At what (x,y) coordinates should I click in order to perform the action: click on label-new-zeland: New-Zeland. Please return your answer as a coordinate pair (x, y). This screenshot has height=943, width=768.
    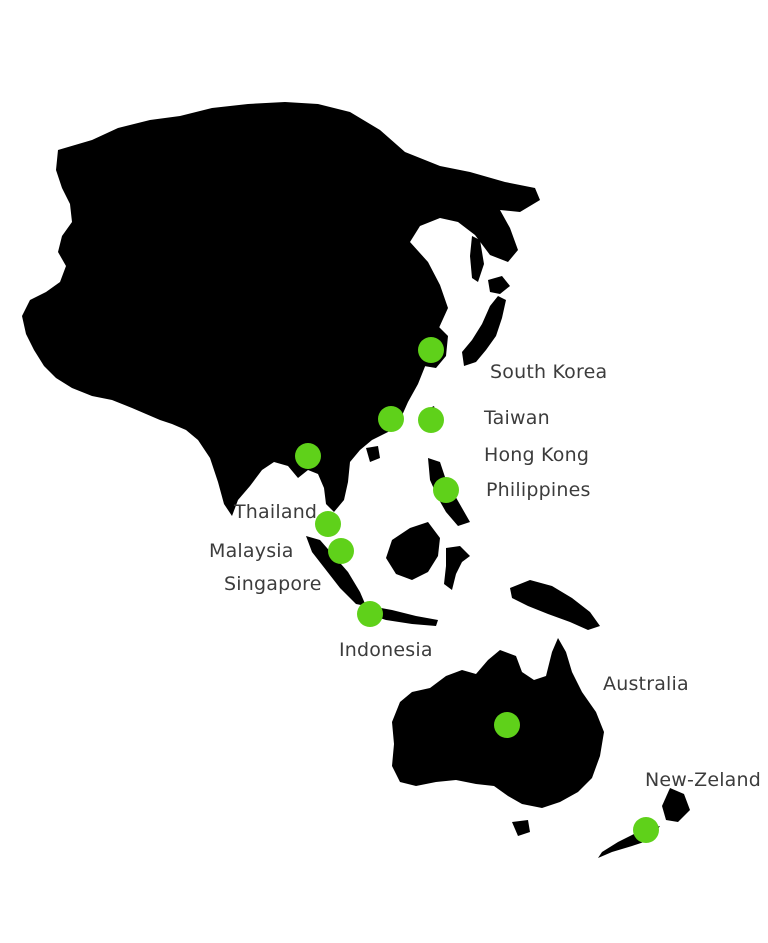
    Looking at the image, I should click on (703, 780).